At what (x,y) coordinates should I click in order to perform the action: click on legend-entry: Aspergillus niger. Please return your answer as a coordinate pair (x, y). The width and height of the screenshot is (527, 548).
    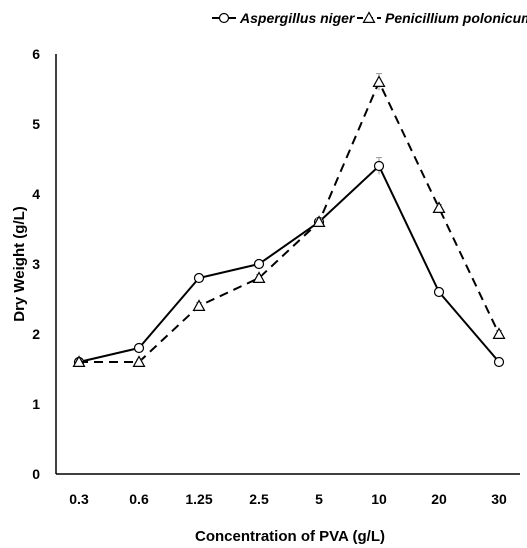
    Looking at the image, I should click on (284, 18).